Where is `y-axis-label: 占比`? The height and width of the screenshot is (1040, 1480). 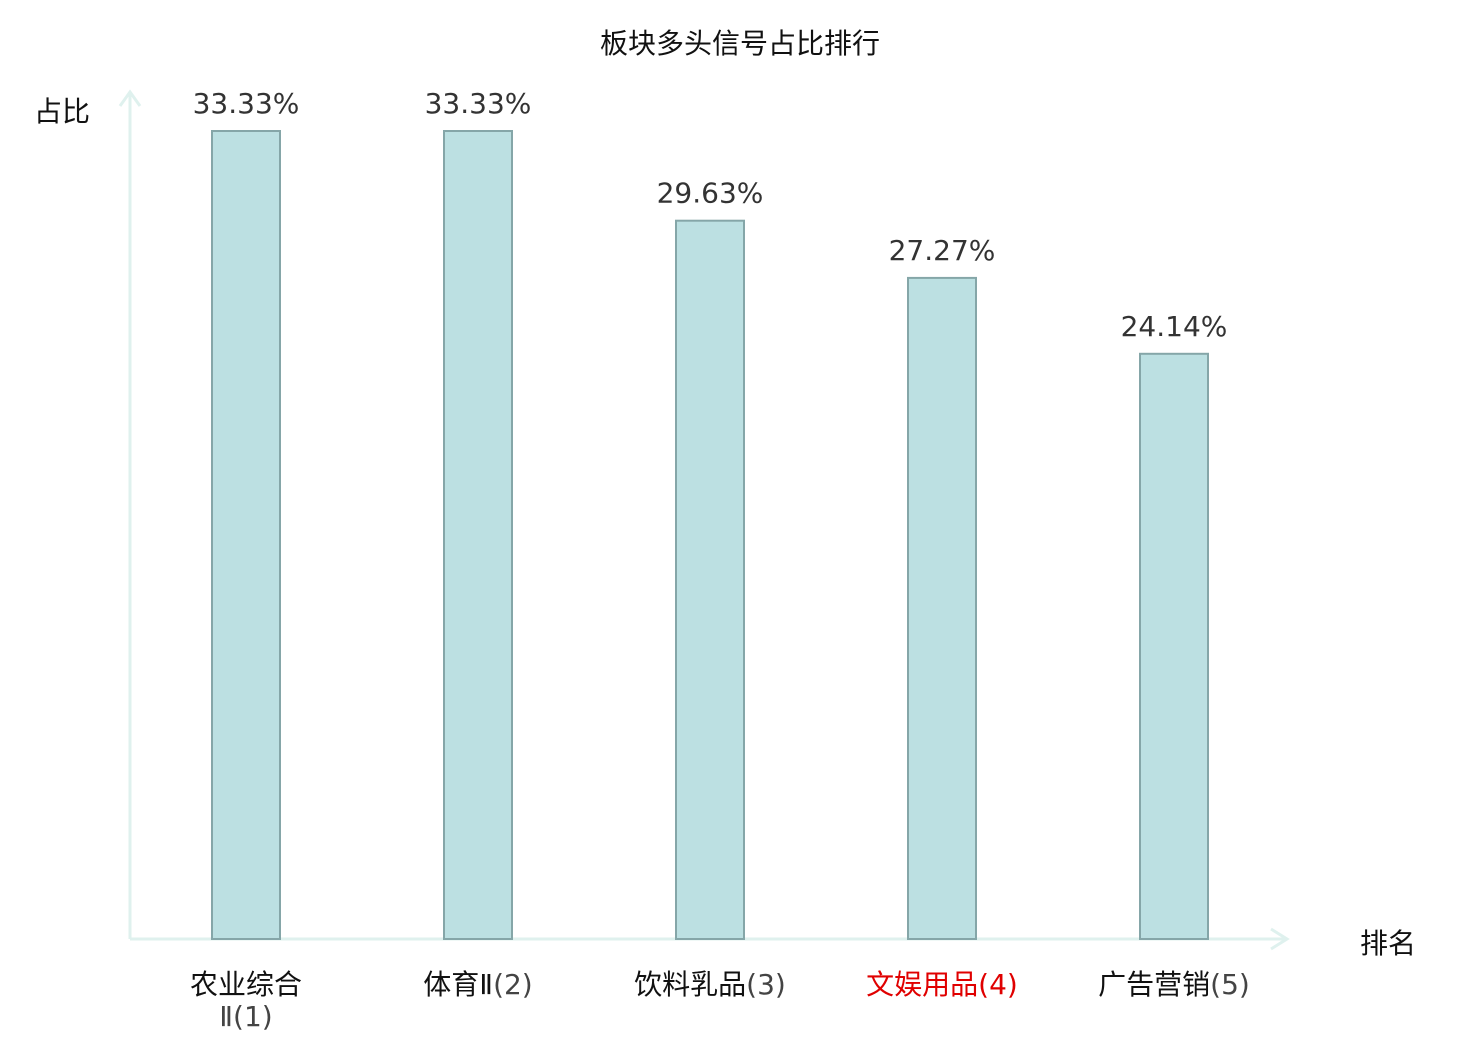 y-axis-label: 占比 is located at coordinates (62, 111).